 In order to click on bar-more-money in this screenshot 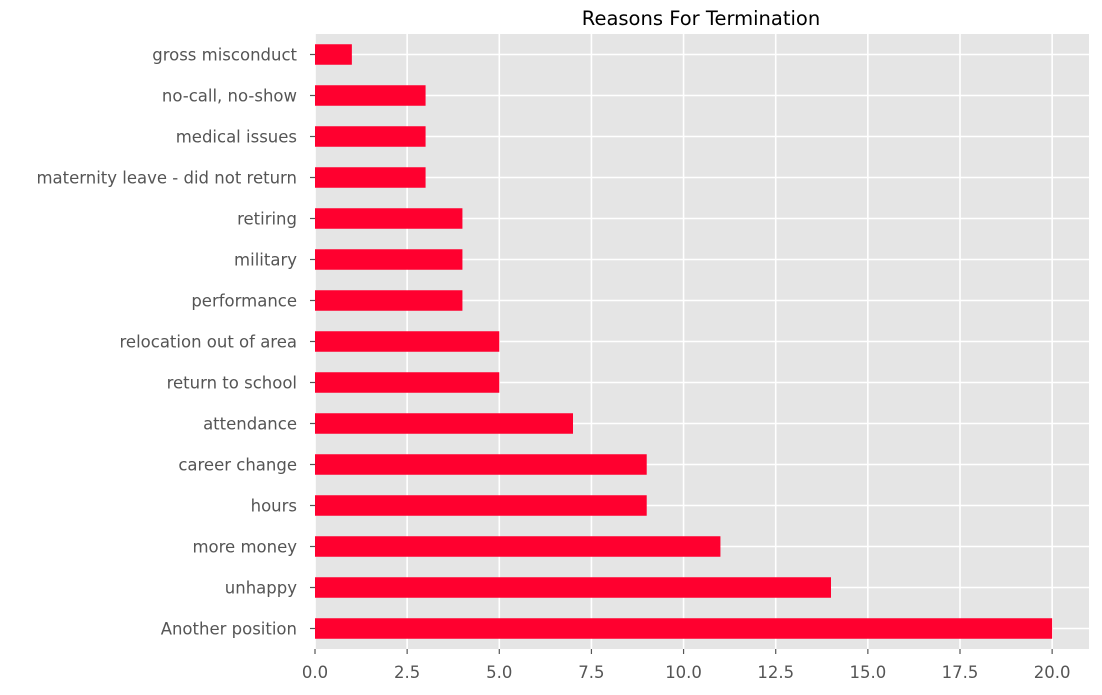, I will do `click(518, 546)`.